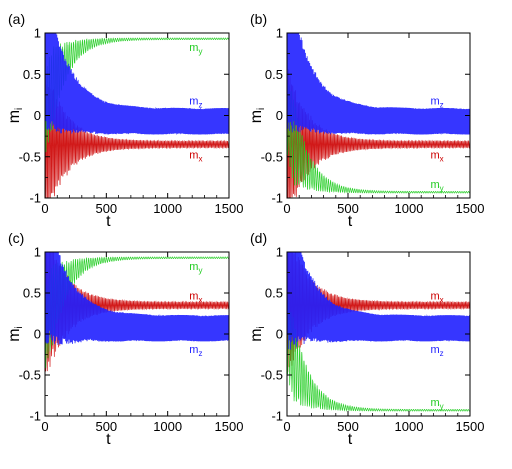  I want to click on panel-label: (c), so click(16, 238).